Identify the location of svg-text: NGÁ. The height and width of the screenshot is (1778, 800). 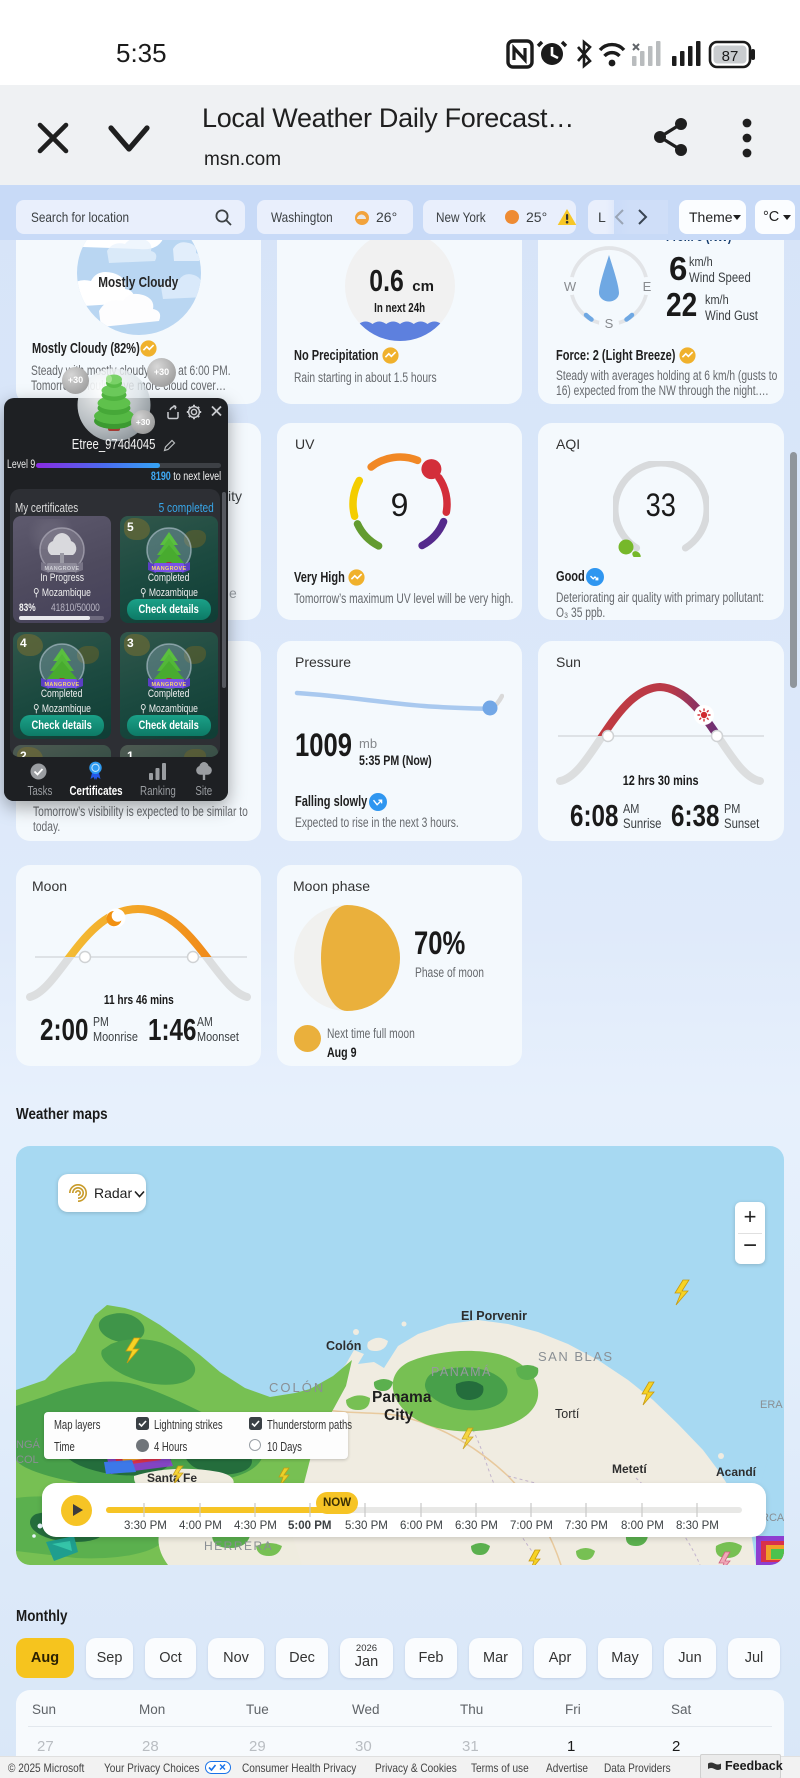
(28, 1444).